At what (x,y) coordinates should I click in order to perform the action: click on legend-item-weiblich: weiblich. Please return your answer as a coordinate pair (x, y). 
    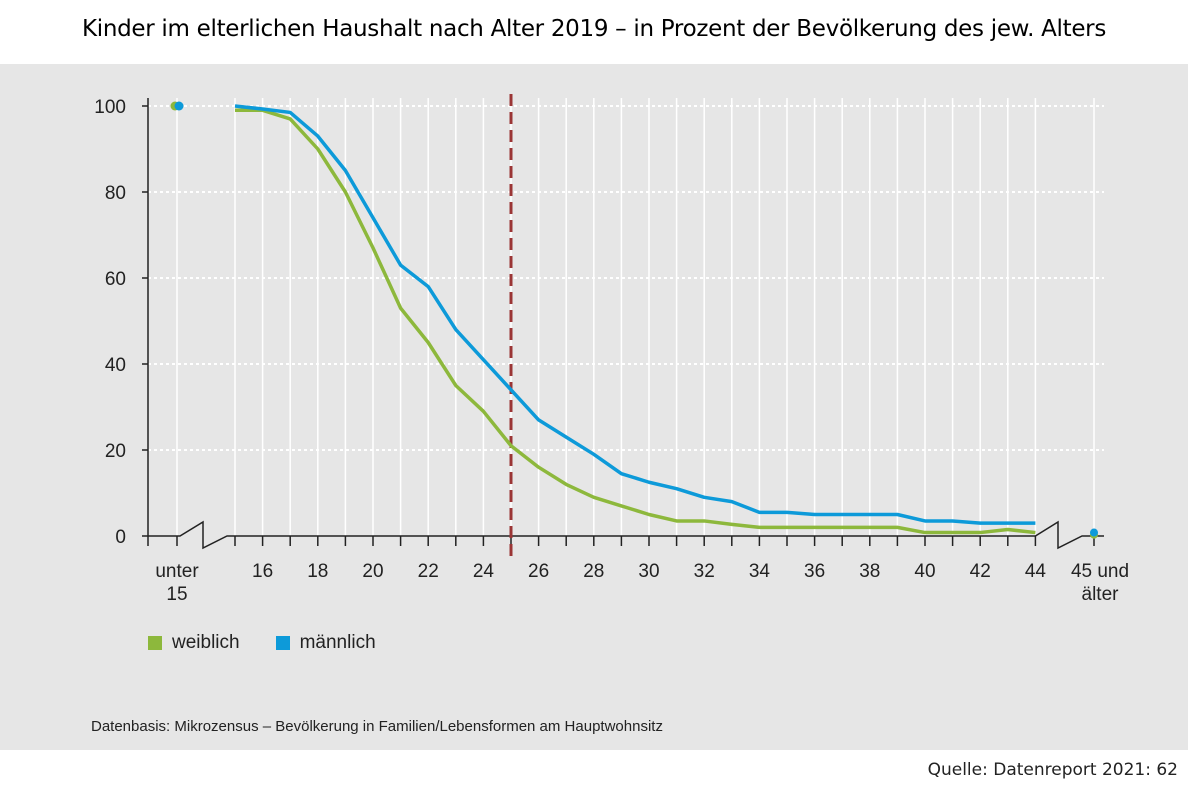
    Looking at the image, I should click on (194, 643).